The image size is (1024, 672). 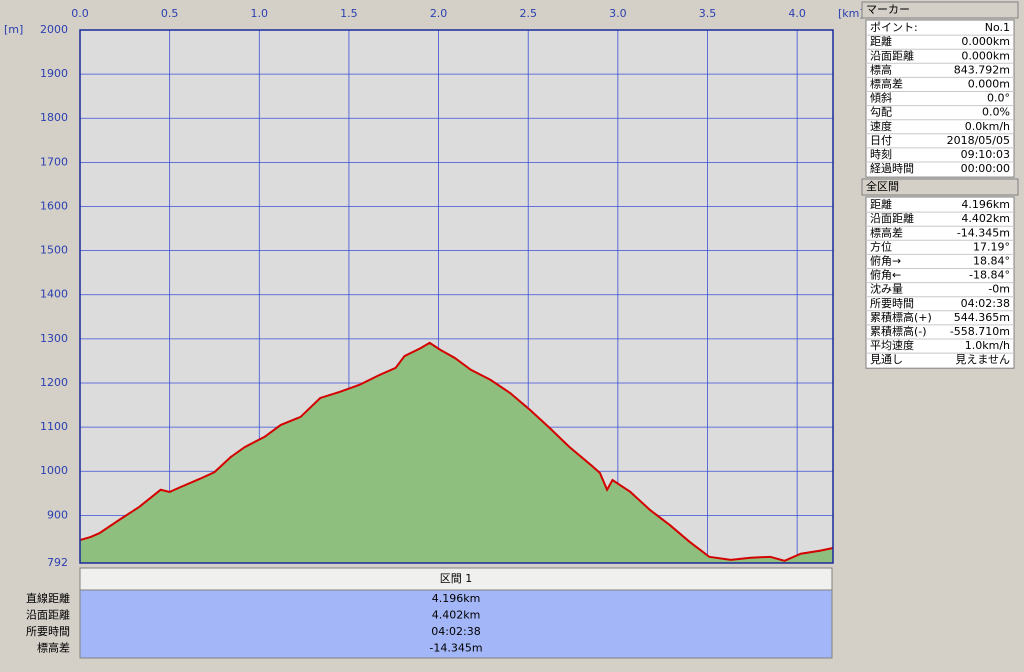 I want to click on panel-value: 1.0km/h, so click(x=987, y=345).